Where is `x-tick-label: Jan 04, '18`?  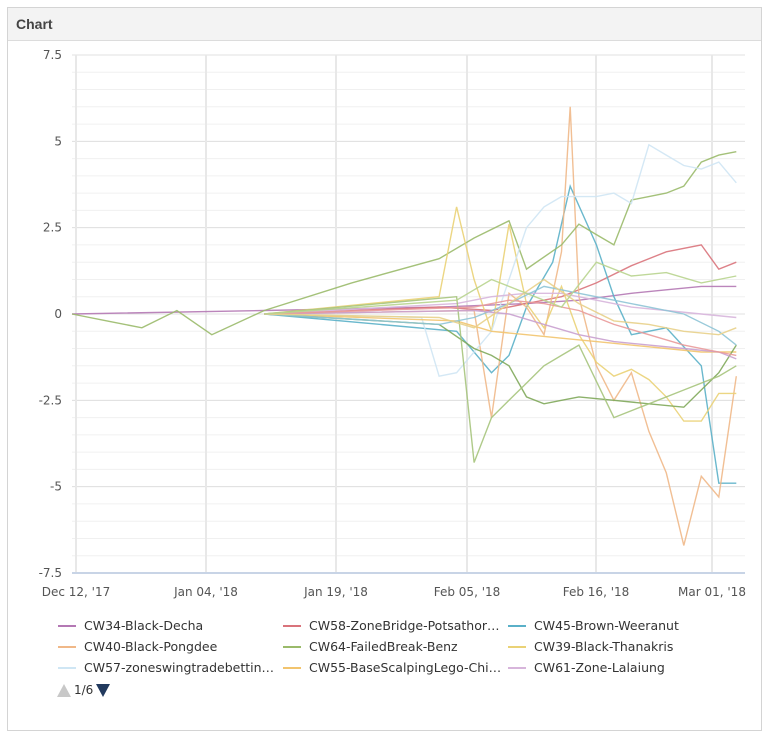 x-tick-label: Jan 04, '18 is located at coordinates (205, 592).